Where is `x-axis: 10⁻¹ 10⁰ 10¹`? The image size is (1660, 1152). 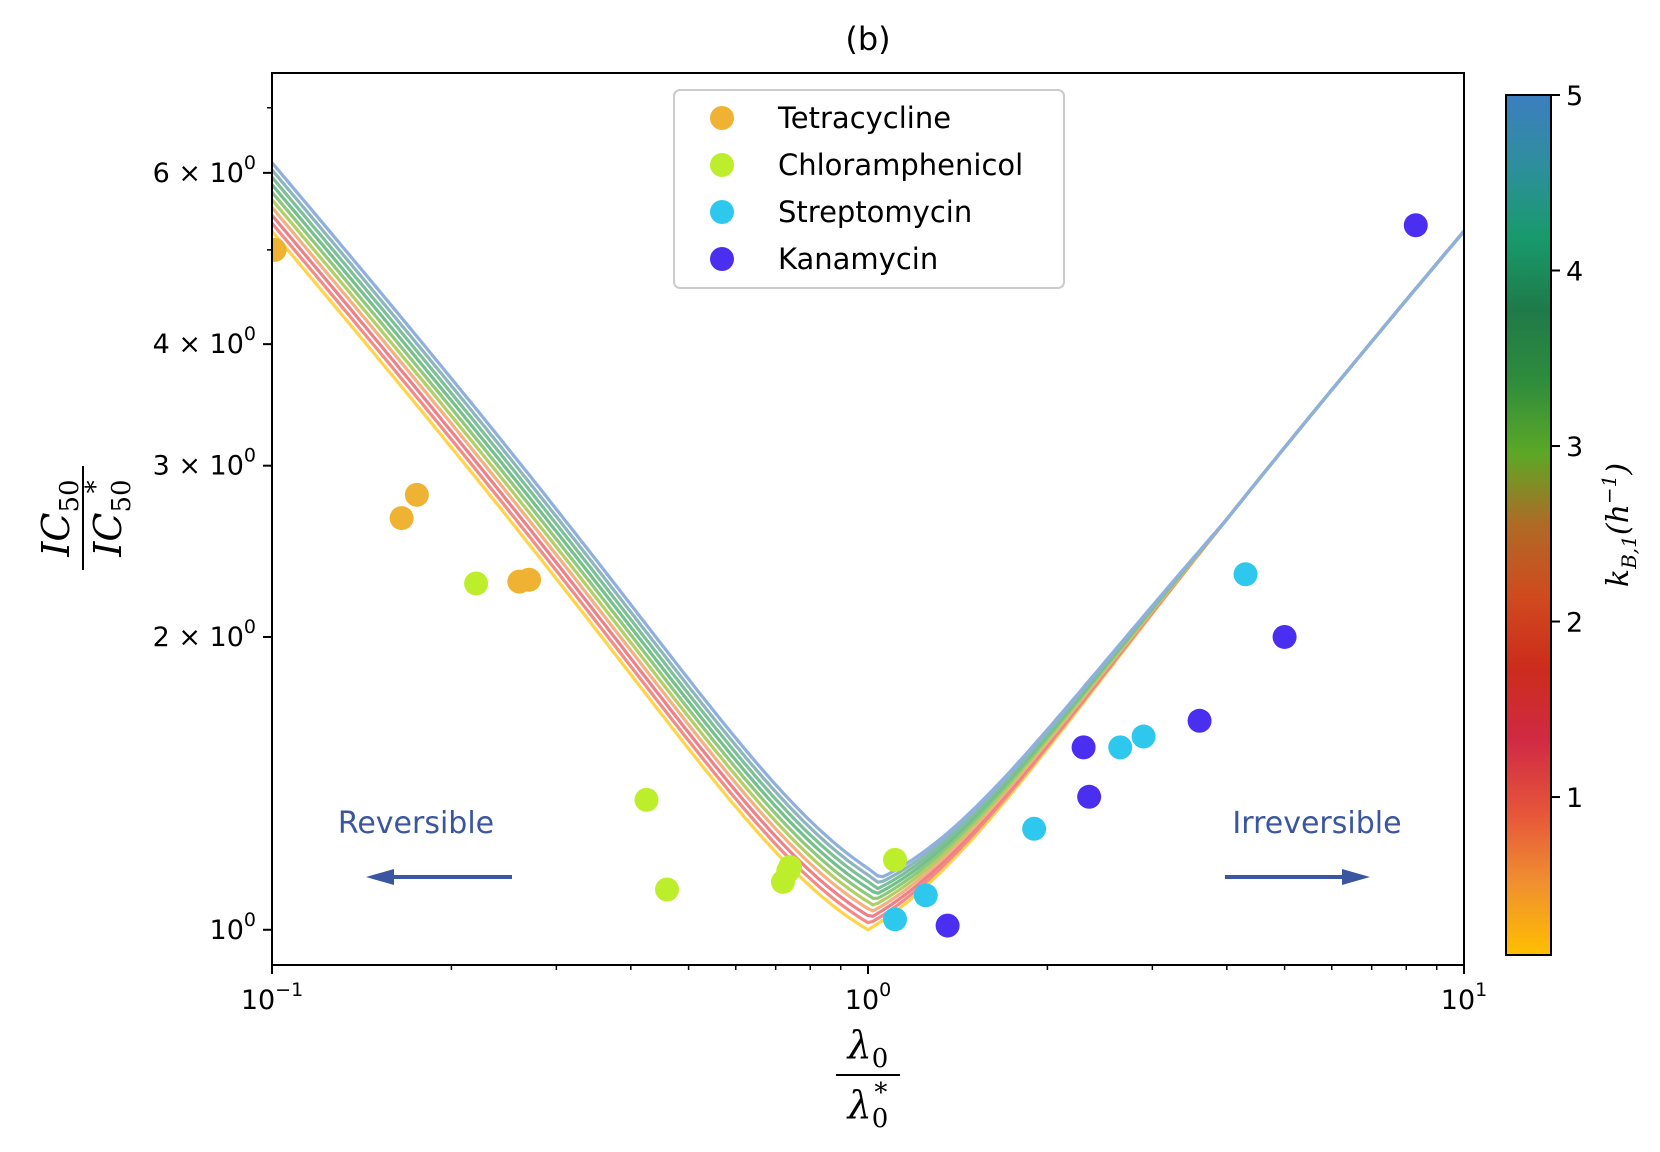
x-axis: 10⁻¹ 10⁰ 10¹ is located at coordinates (864, 990).